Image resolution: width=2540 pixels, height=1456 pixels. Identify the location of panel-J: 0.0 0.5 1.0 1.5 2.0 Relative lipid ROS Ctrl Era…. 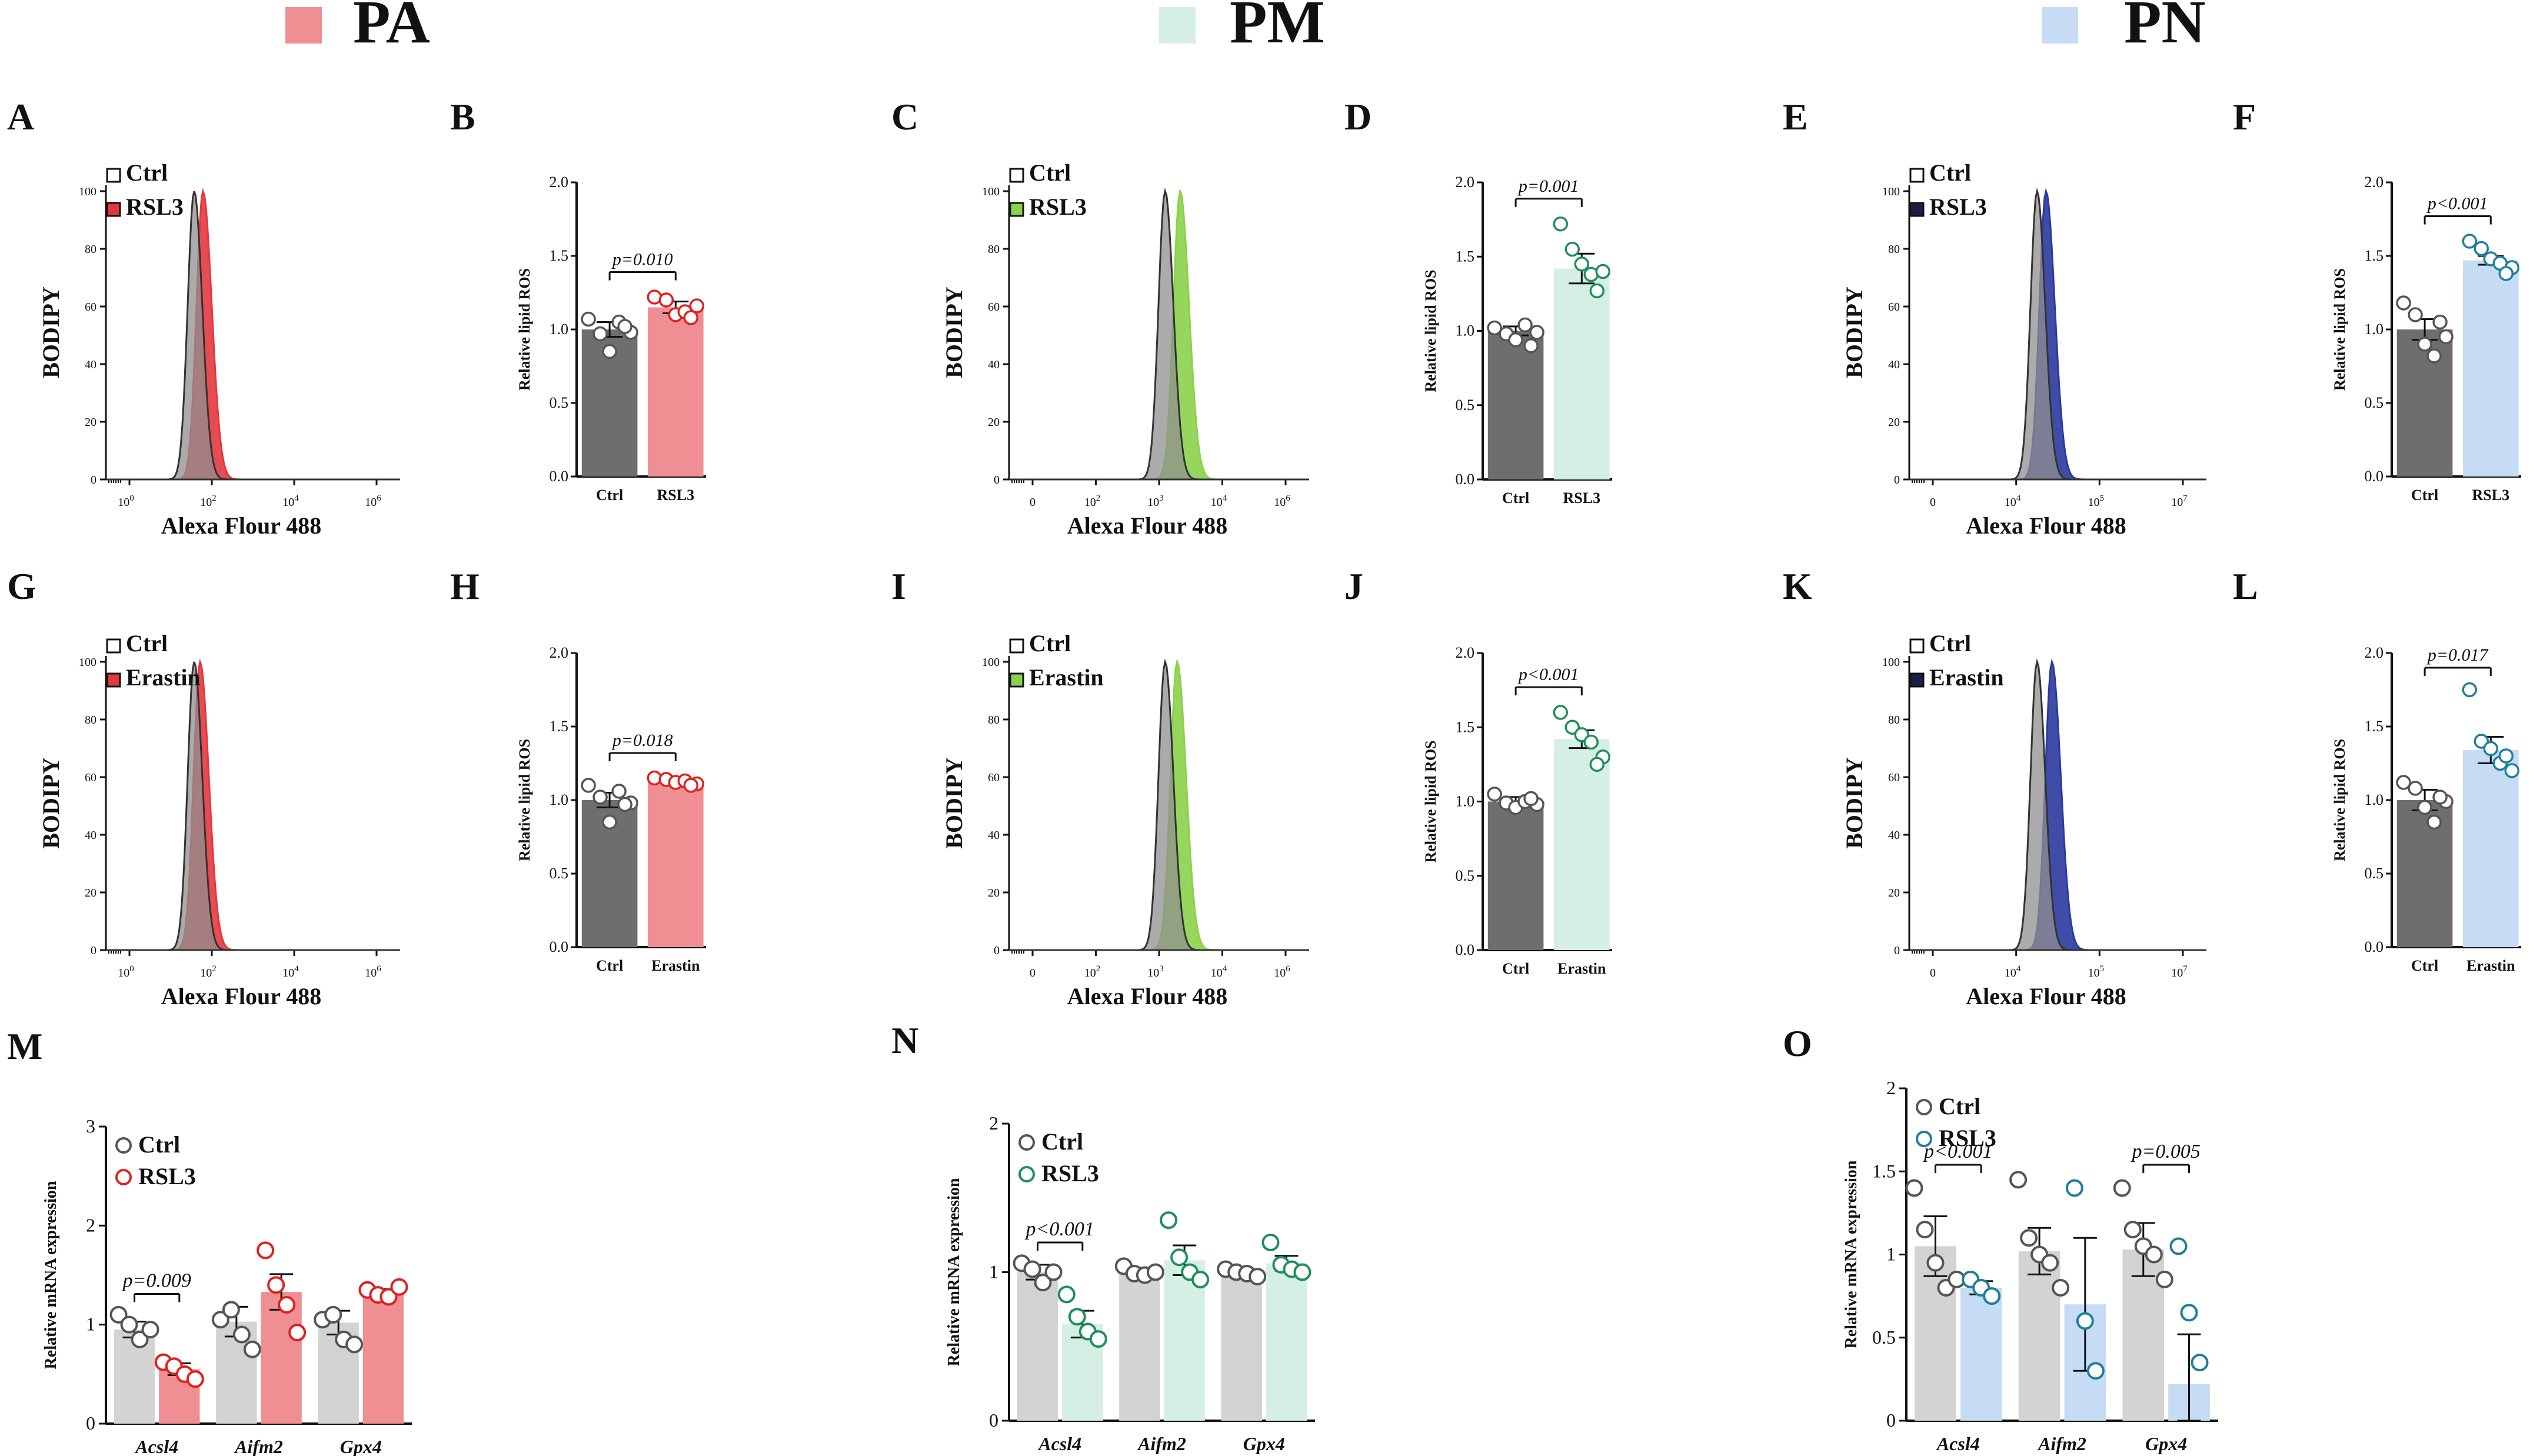
(1517, 810).